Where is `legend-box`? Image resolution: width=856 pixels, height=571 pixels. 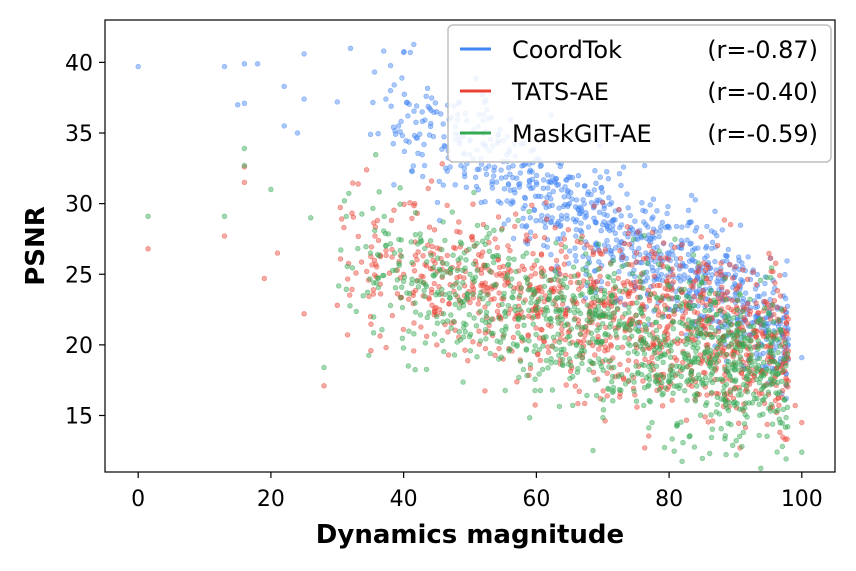
legend-box is located at coordinates (639, 93).